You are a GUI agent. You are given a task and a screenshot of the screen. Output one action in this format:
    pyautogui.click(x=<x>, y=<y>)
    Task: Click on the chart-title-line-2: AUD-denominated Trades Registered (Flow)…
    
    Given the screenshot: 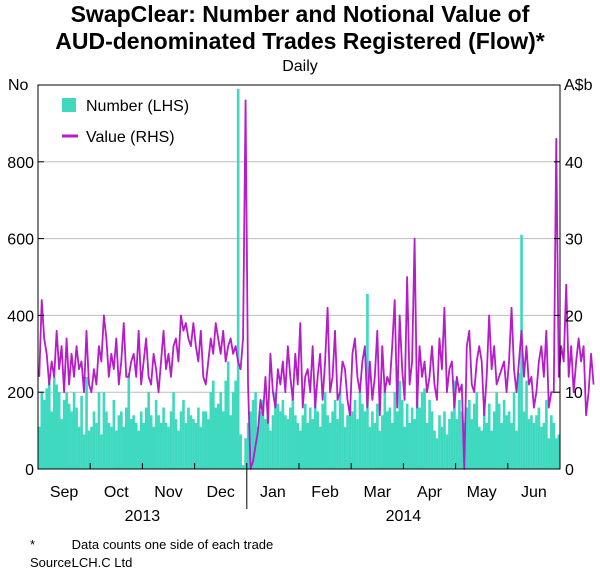 What is the action you would take?
    pyautogui.click(x=300, y=41)
    